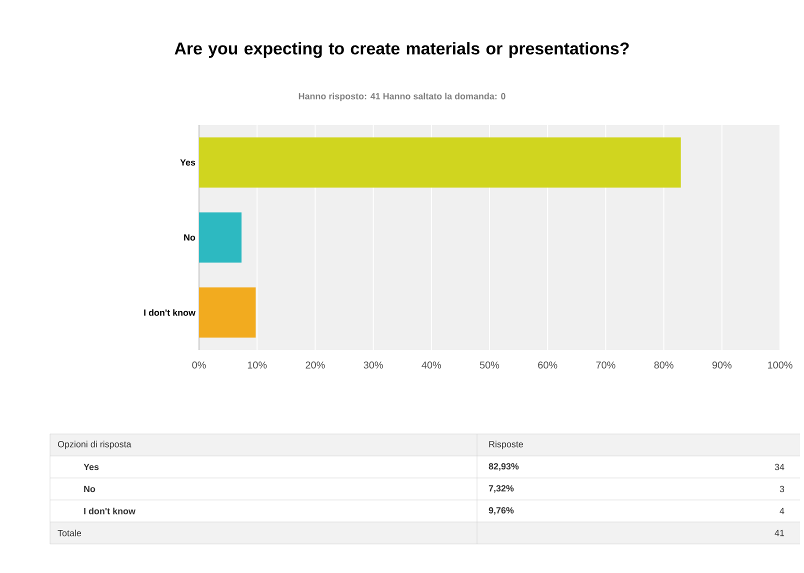  What do you see at coordinates (190, 237) in the screenshot?
I see `y-tick-label: No` at bounding box center [190, 237].